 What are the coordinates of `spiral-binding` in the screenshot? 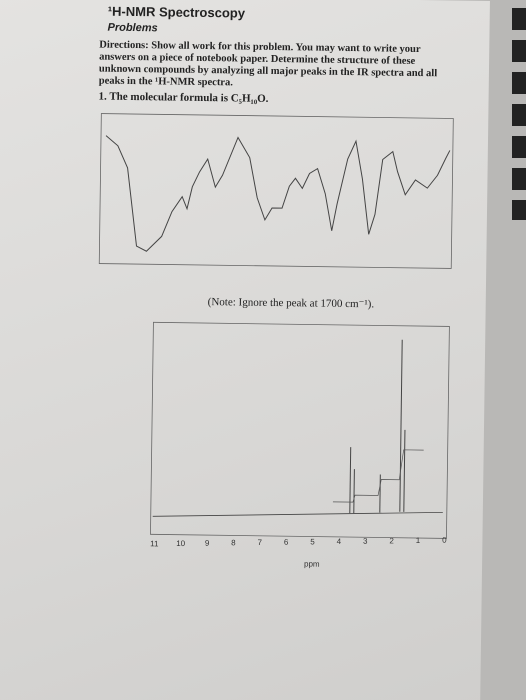 It's located at (519, 114).